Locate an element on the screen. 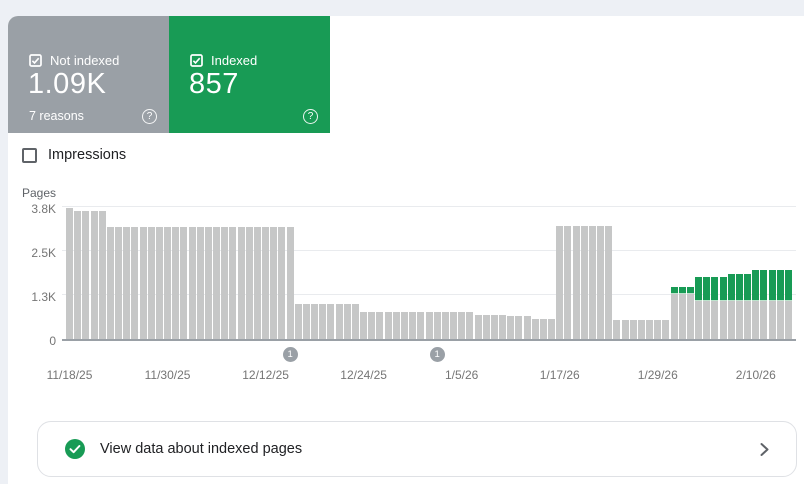  indexed-checkbox is located at coordinates (196, 60).